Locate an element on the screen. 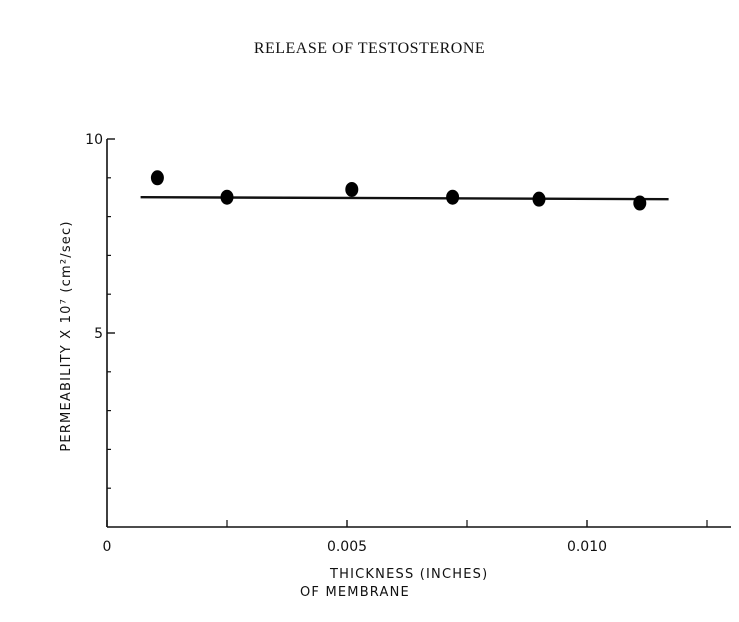 The height and width of the screenshot is (622, 739). y-axis-label: PERMEABILITY X 10⁷ (cm²/sec) is located at coordinates (66, 335).